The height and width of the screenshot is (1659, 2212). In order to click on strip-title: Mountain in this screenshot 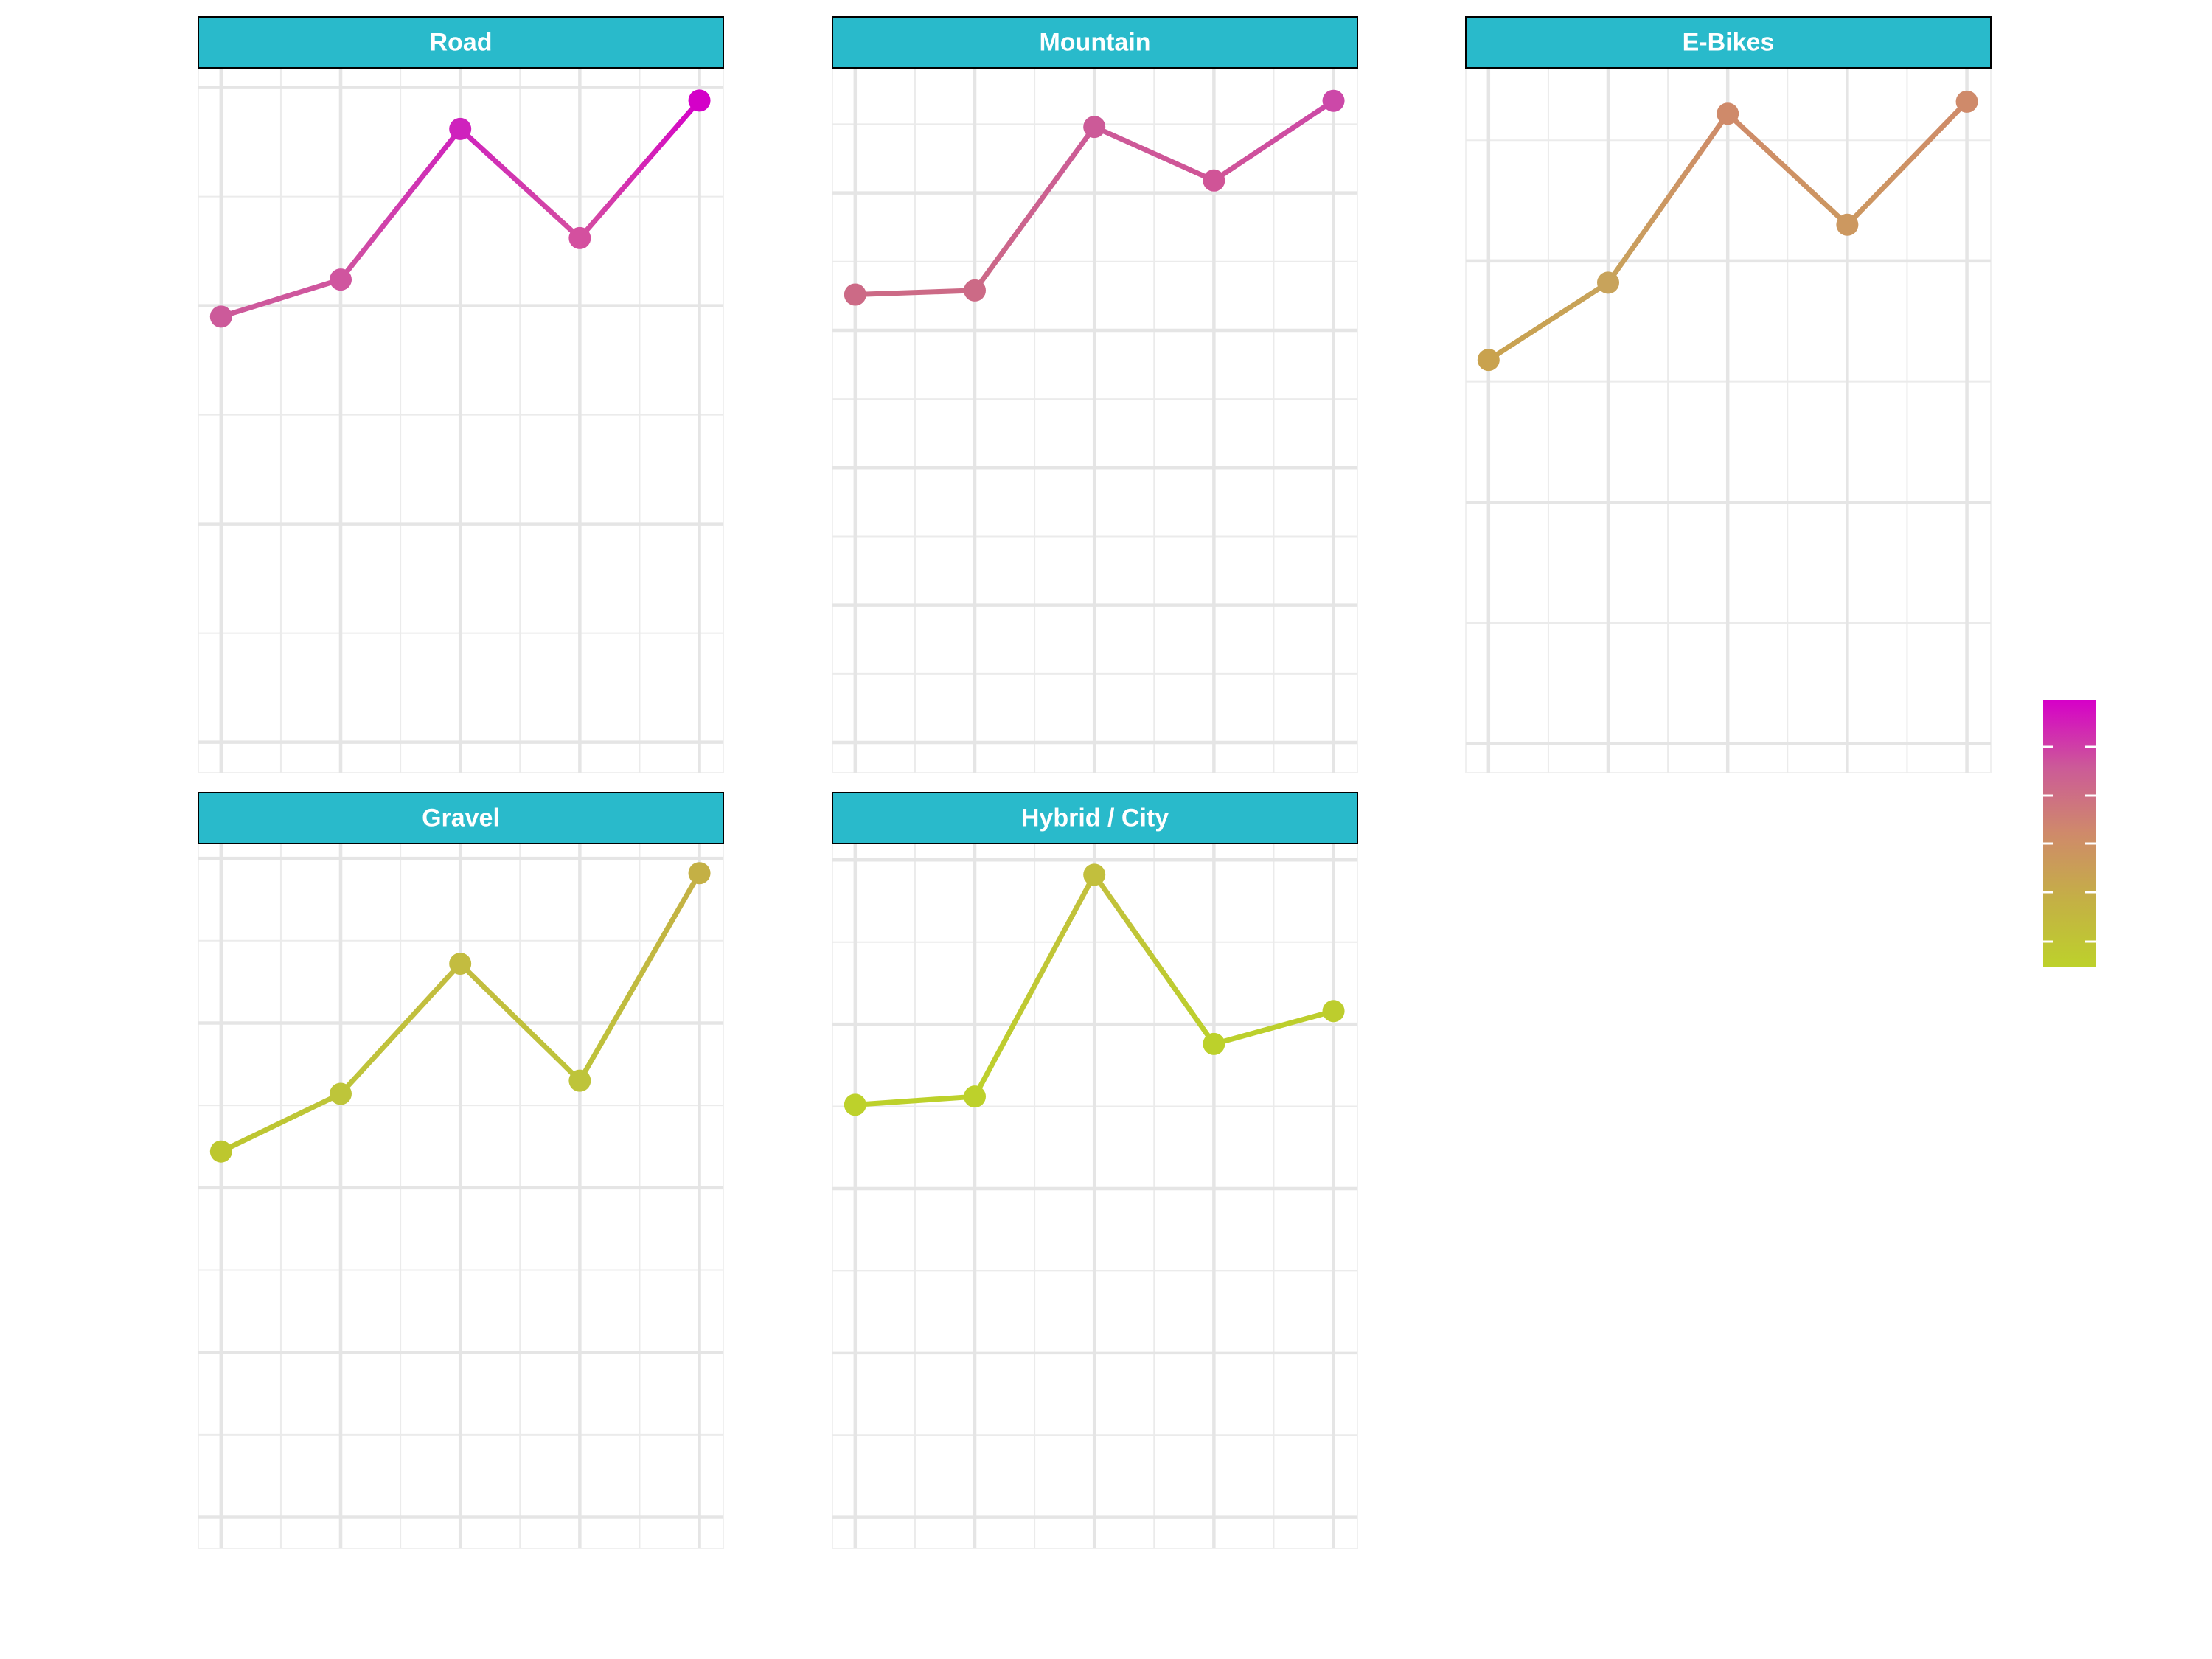, I will do `click(1094, 42)`.